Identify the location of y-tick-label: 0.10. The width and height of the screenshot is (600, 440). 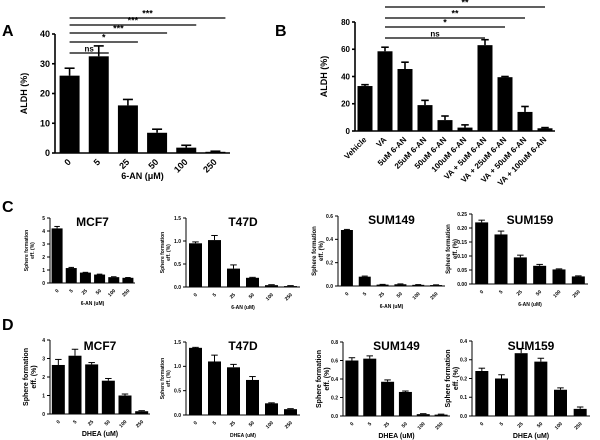
(462, 257).